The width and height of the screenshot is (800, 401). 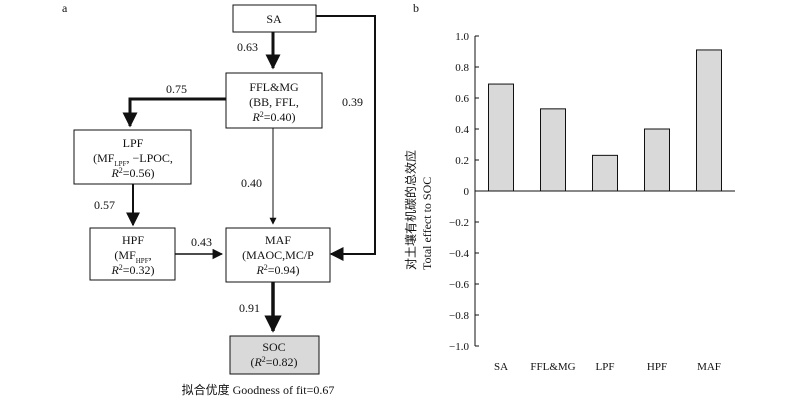 I want to click on y-tick-label: 0.8, so click(x=462, y=68).